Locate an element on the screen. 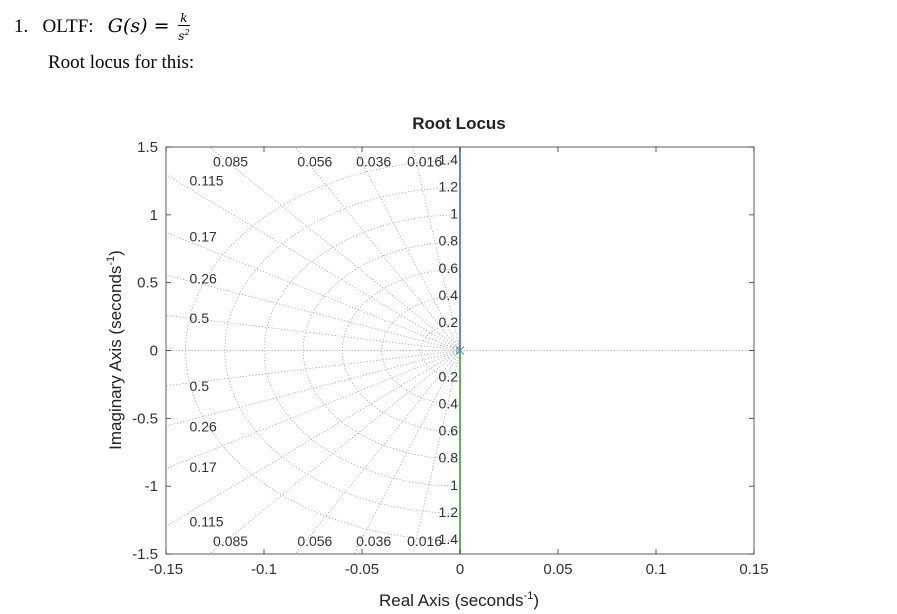 The width and height of the screenshot is (897, 614). caption: Root locus for this: is located at coordinates (121, 62).